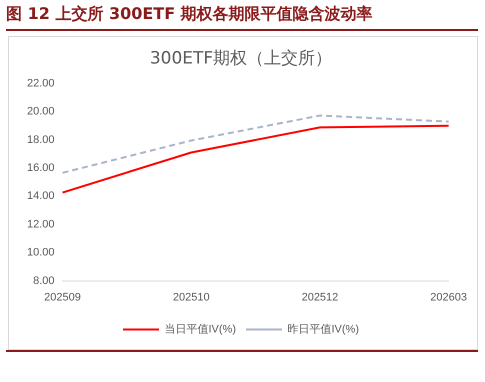  What do you see at coordinates (241, 58) in the screenshot?
I see `chart-subtitle: 300ETF期权（上交所）` at bounding box center [241, 58].